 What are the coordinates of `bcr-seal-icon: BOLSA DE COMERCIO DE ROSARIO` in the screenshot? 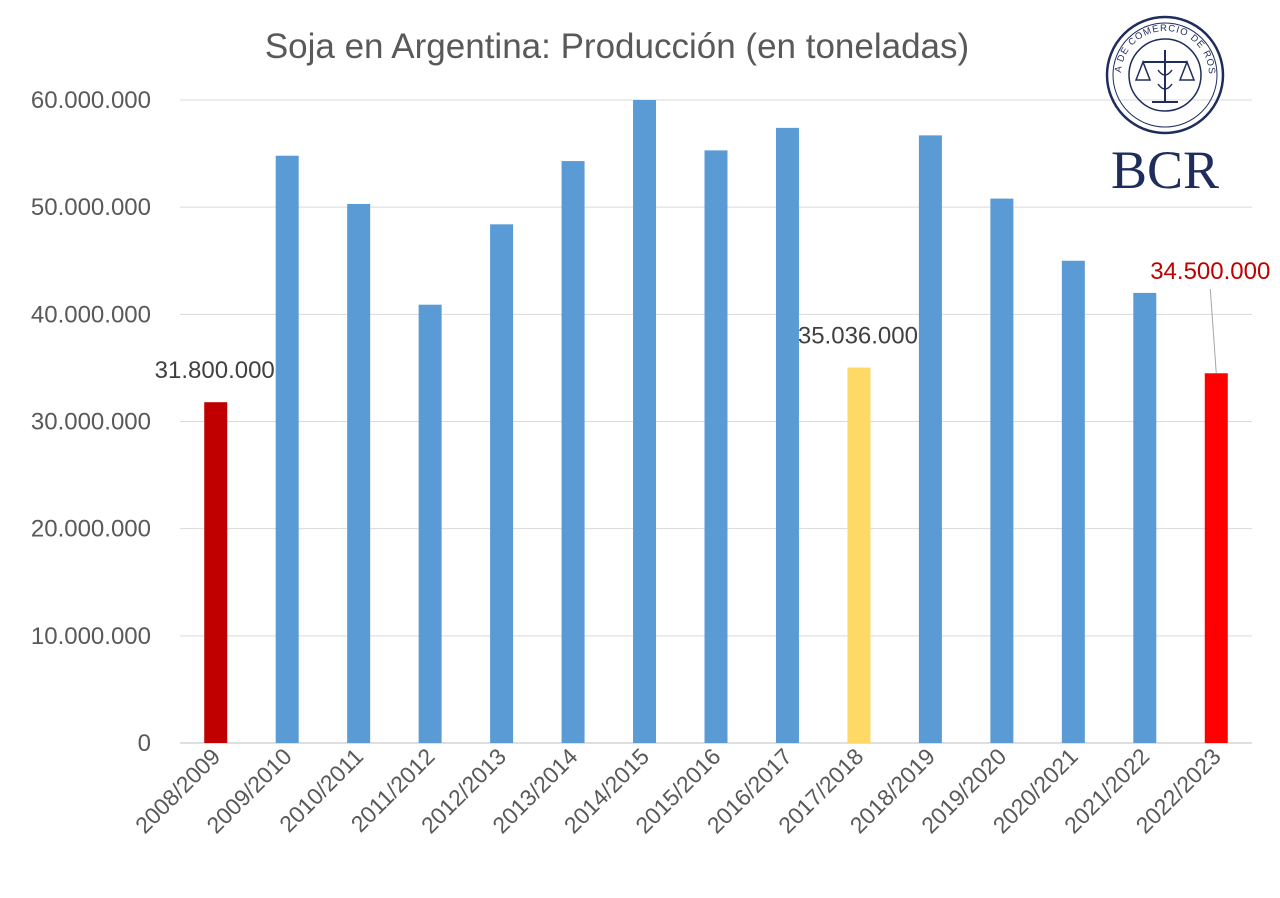 It's located at (612, 67).